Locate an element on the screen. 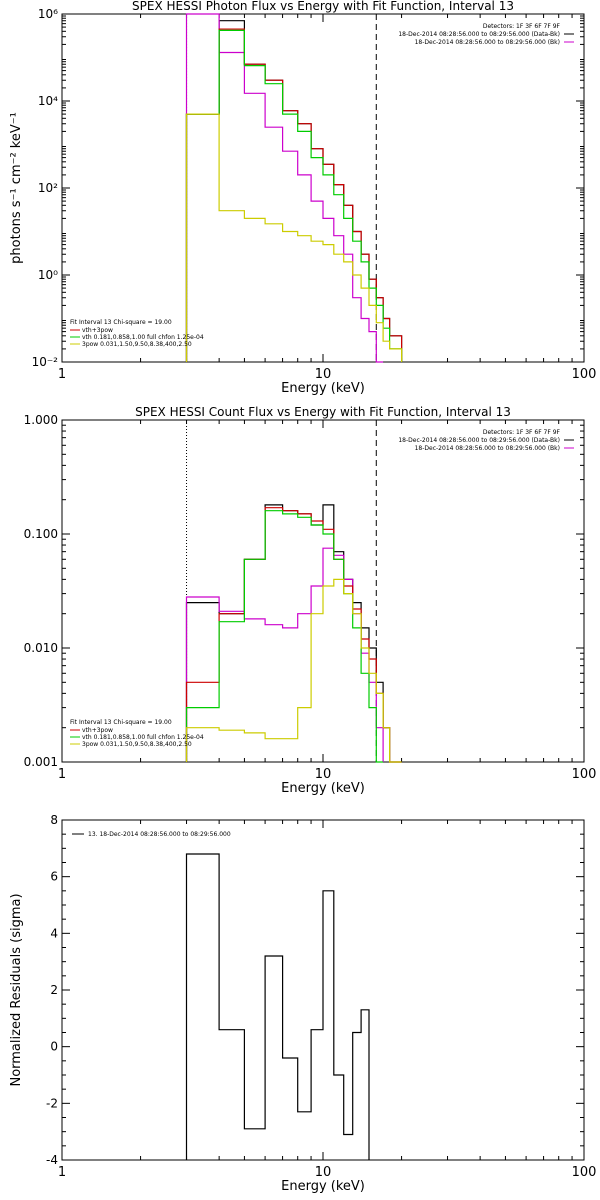 The width and height of the screenshot is (600, 1200). y-tick-label: -2 is located at coordinates (52, 1103).